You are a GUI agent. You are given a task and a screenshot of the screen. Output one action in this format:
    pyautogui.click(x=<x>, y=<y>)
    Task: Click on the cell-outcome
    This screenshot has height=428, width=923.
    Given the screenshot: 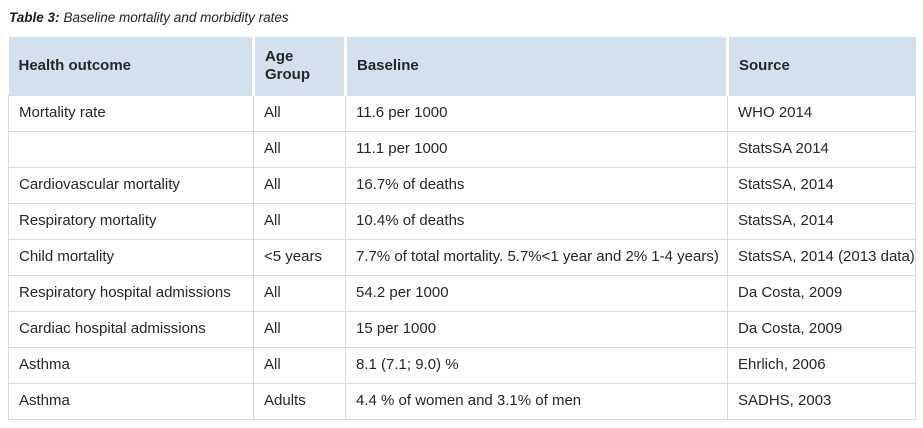 What is the action you would take?
    pyautogui.click(x=131, y=149)
    